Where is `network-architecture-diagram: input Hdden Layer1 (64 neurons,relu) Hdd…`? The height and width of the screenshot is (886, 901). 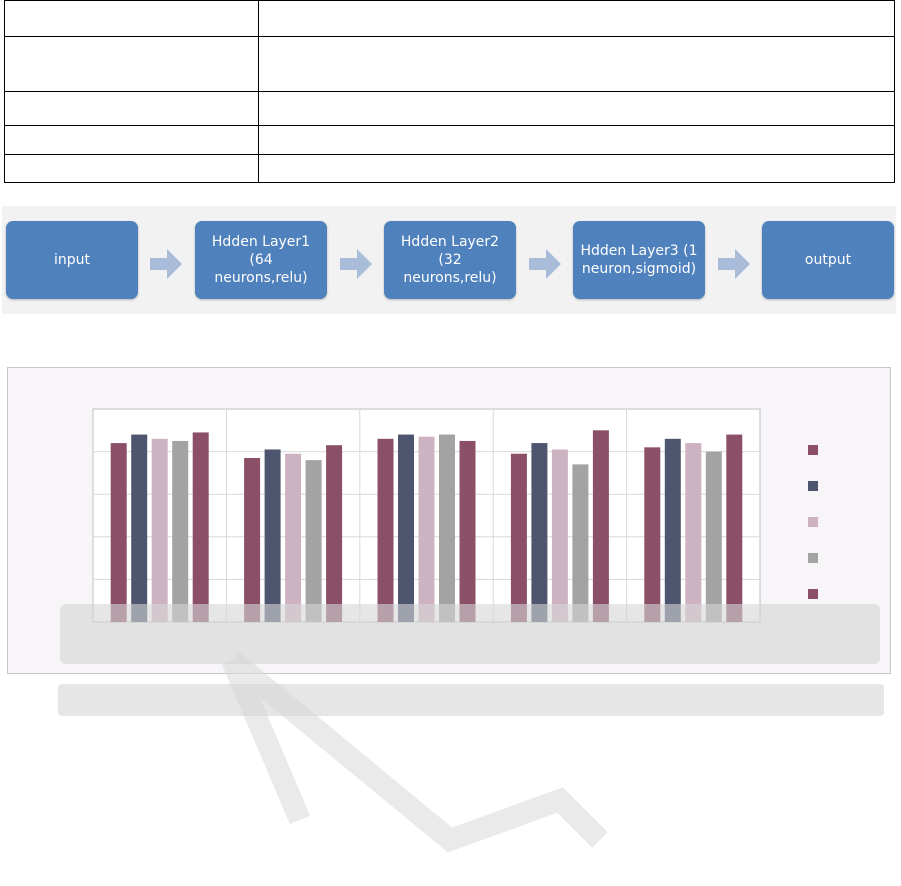
network-architecture-diagram: input Hdden Layer1 (64 neurons,relu) Hdd… is located at coordinates (449, 260).